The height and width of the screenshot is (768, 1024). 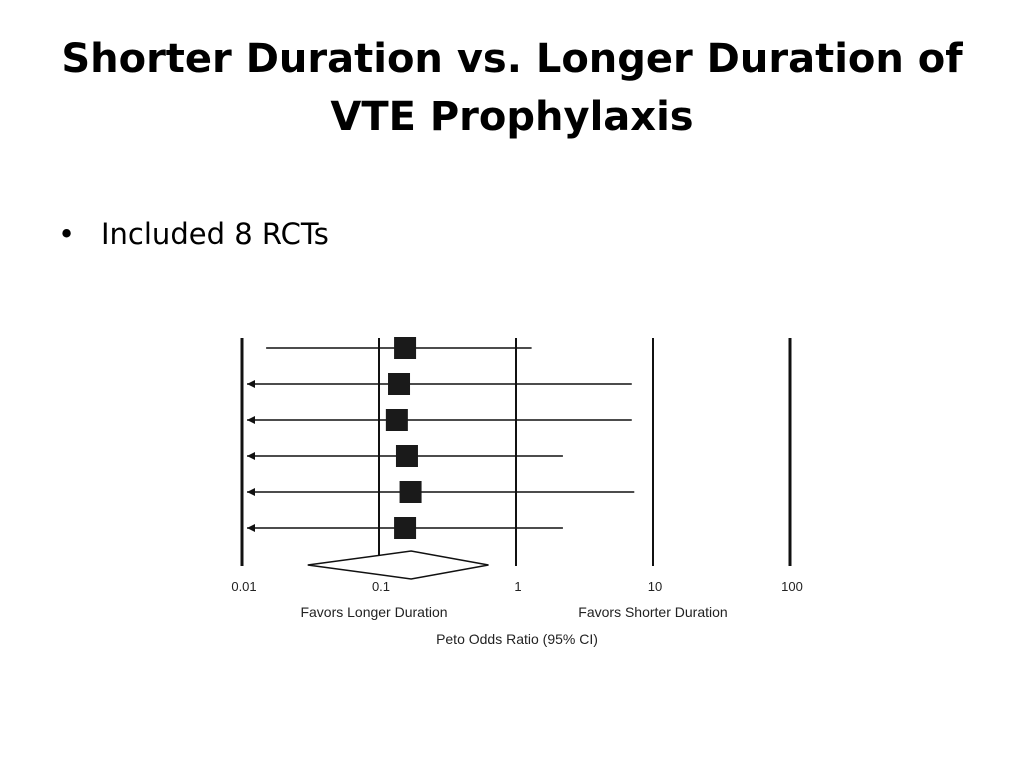 I want to click on tick-label: 1, so click(x=517, y=586).